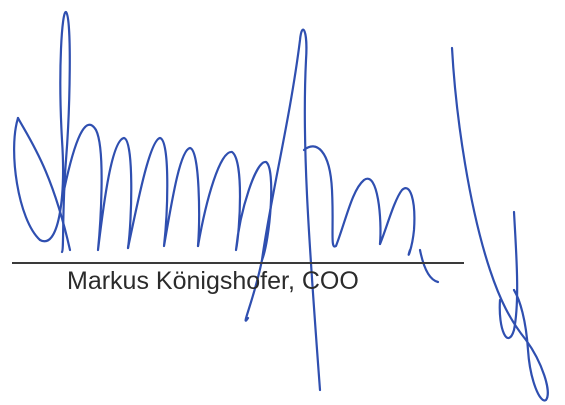 This screenshot has height=405, width=565. I want to click on signer-caption: Markus Königshofer, COO, so click(213, 281).